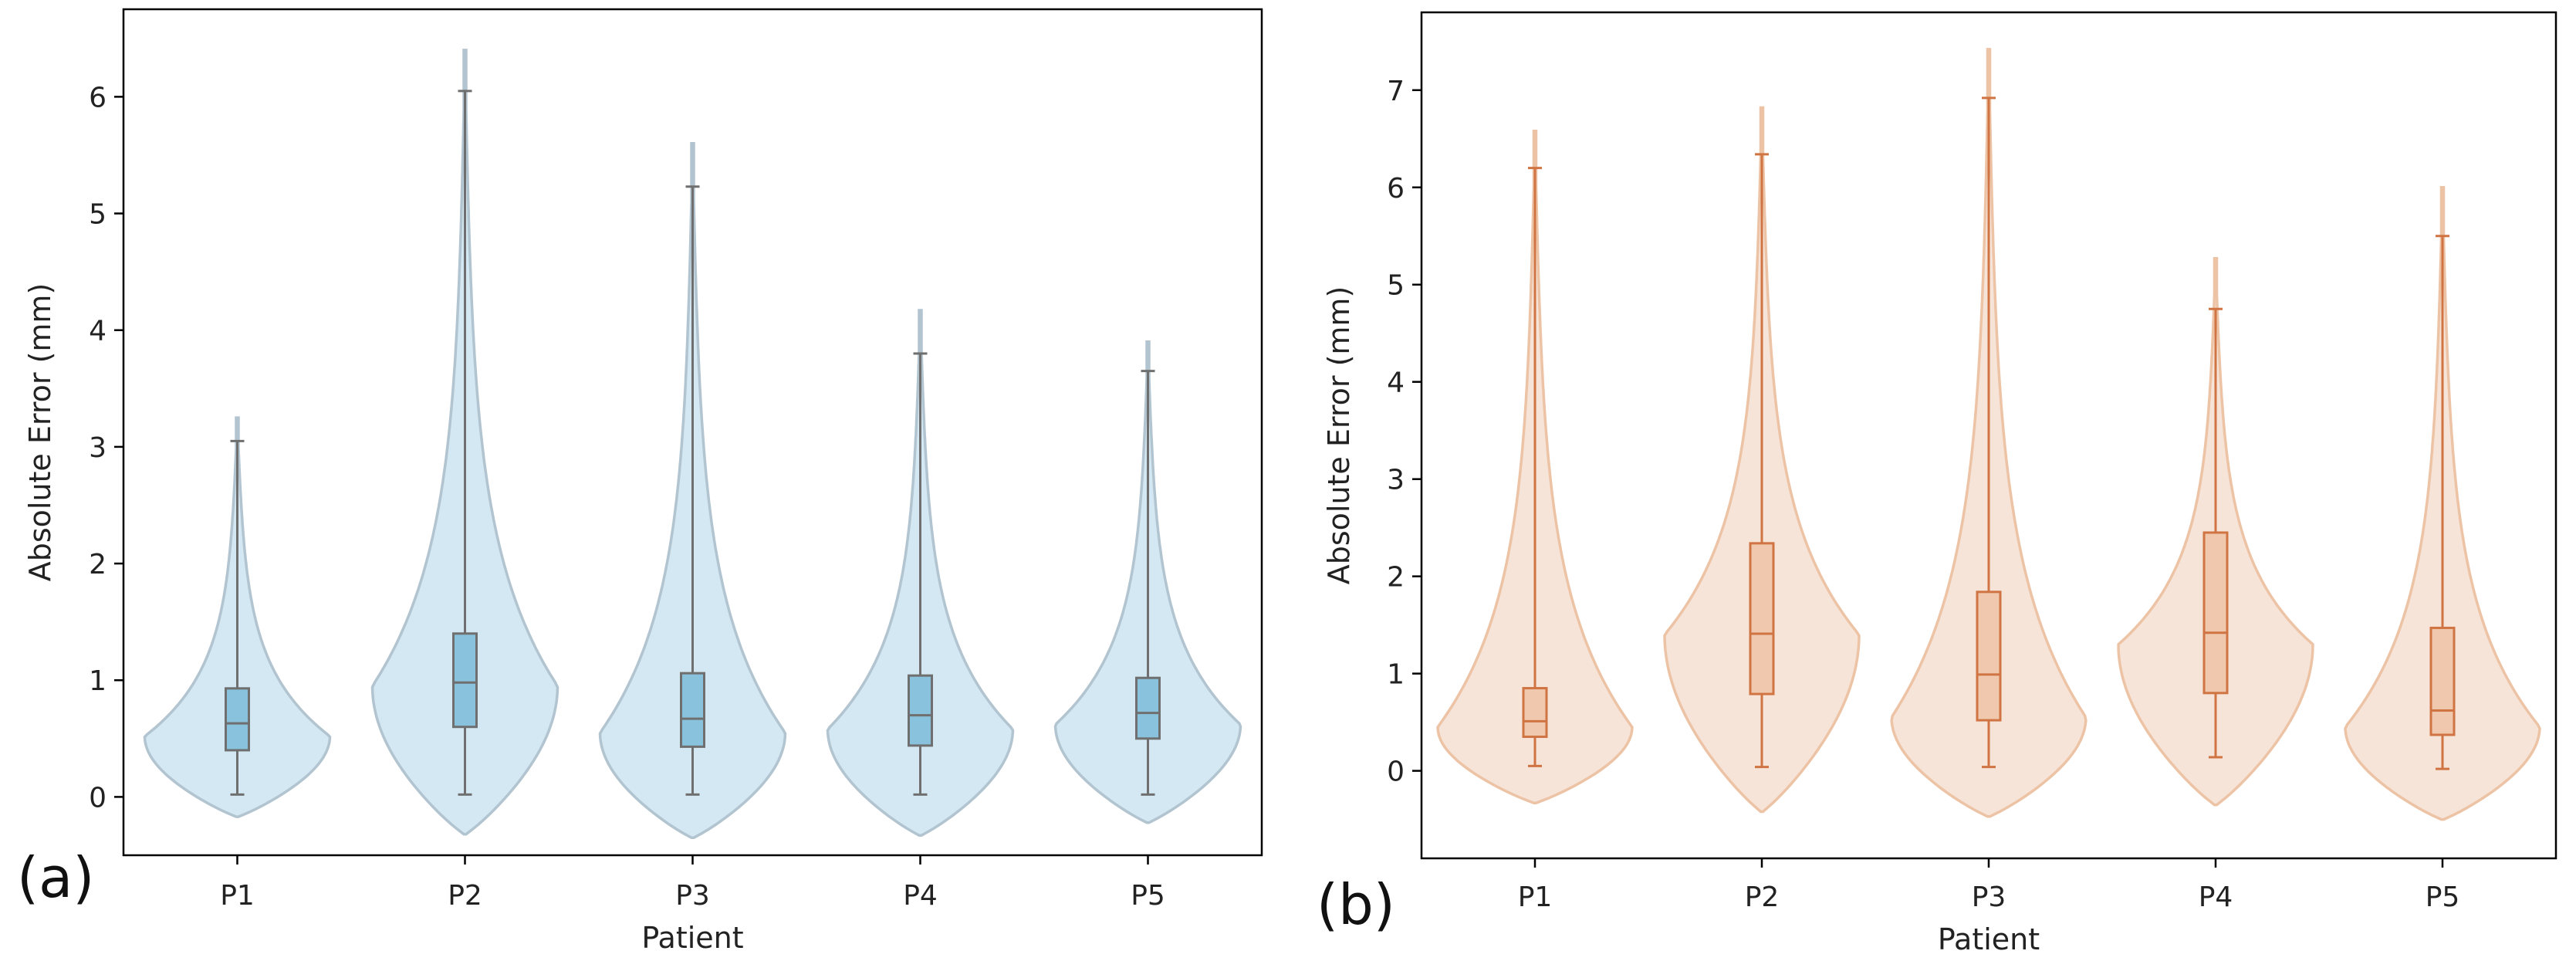 Image resolution: width=2576 pixels, height=961 pixels. What do you see at coordinates (55, 878) in the screenshot?
I see `panel-label: (a)` at bounding box center [55, 878].